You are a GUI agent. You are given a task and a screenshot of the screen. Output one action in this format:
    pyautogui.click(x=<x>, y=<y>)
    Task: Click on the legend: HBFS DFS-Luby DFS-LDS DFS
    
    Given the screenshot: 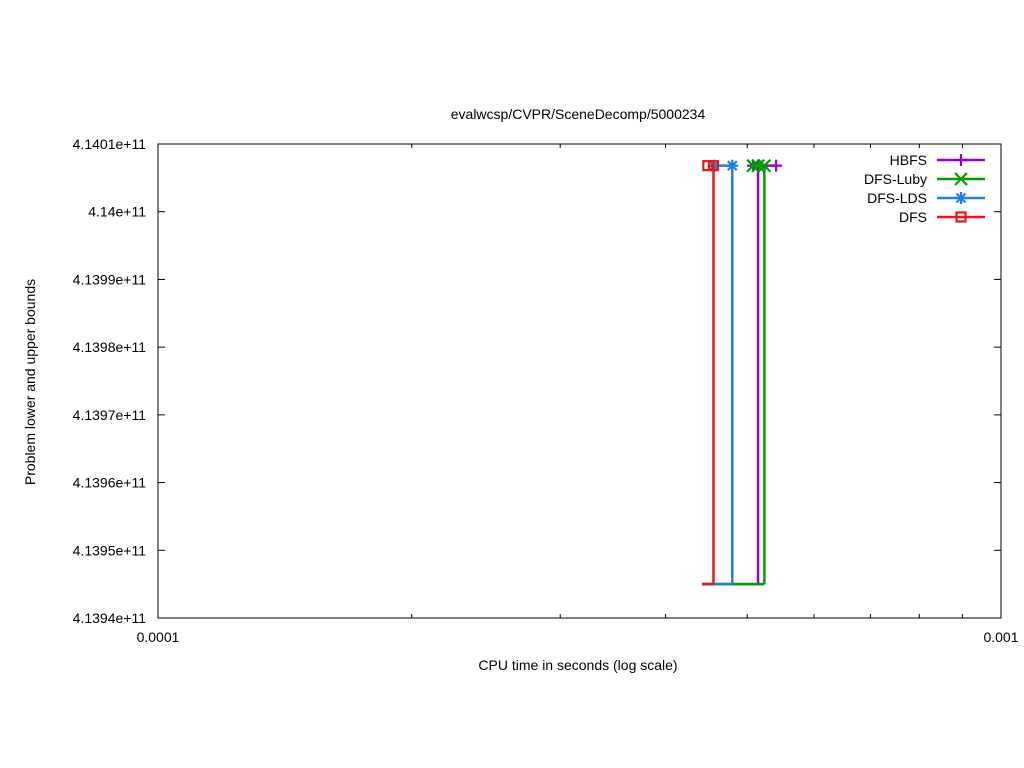 What is the action you would take?
    pyautogui.click(x=924, y=188)
    